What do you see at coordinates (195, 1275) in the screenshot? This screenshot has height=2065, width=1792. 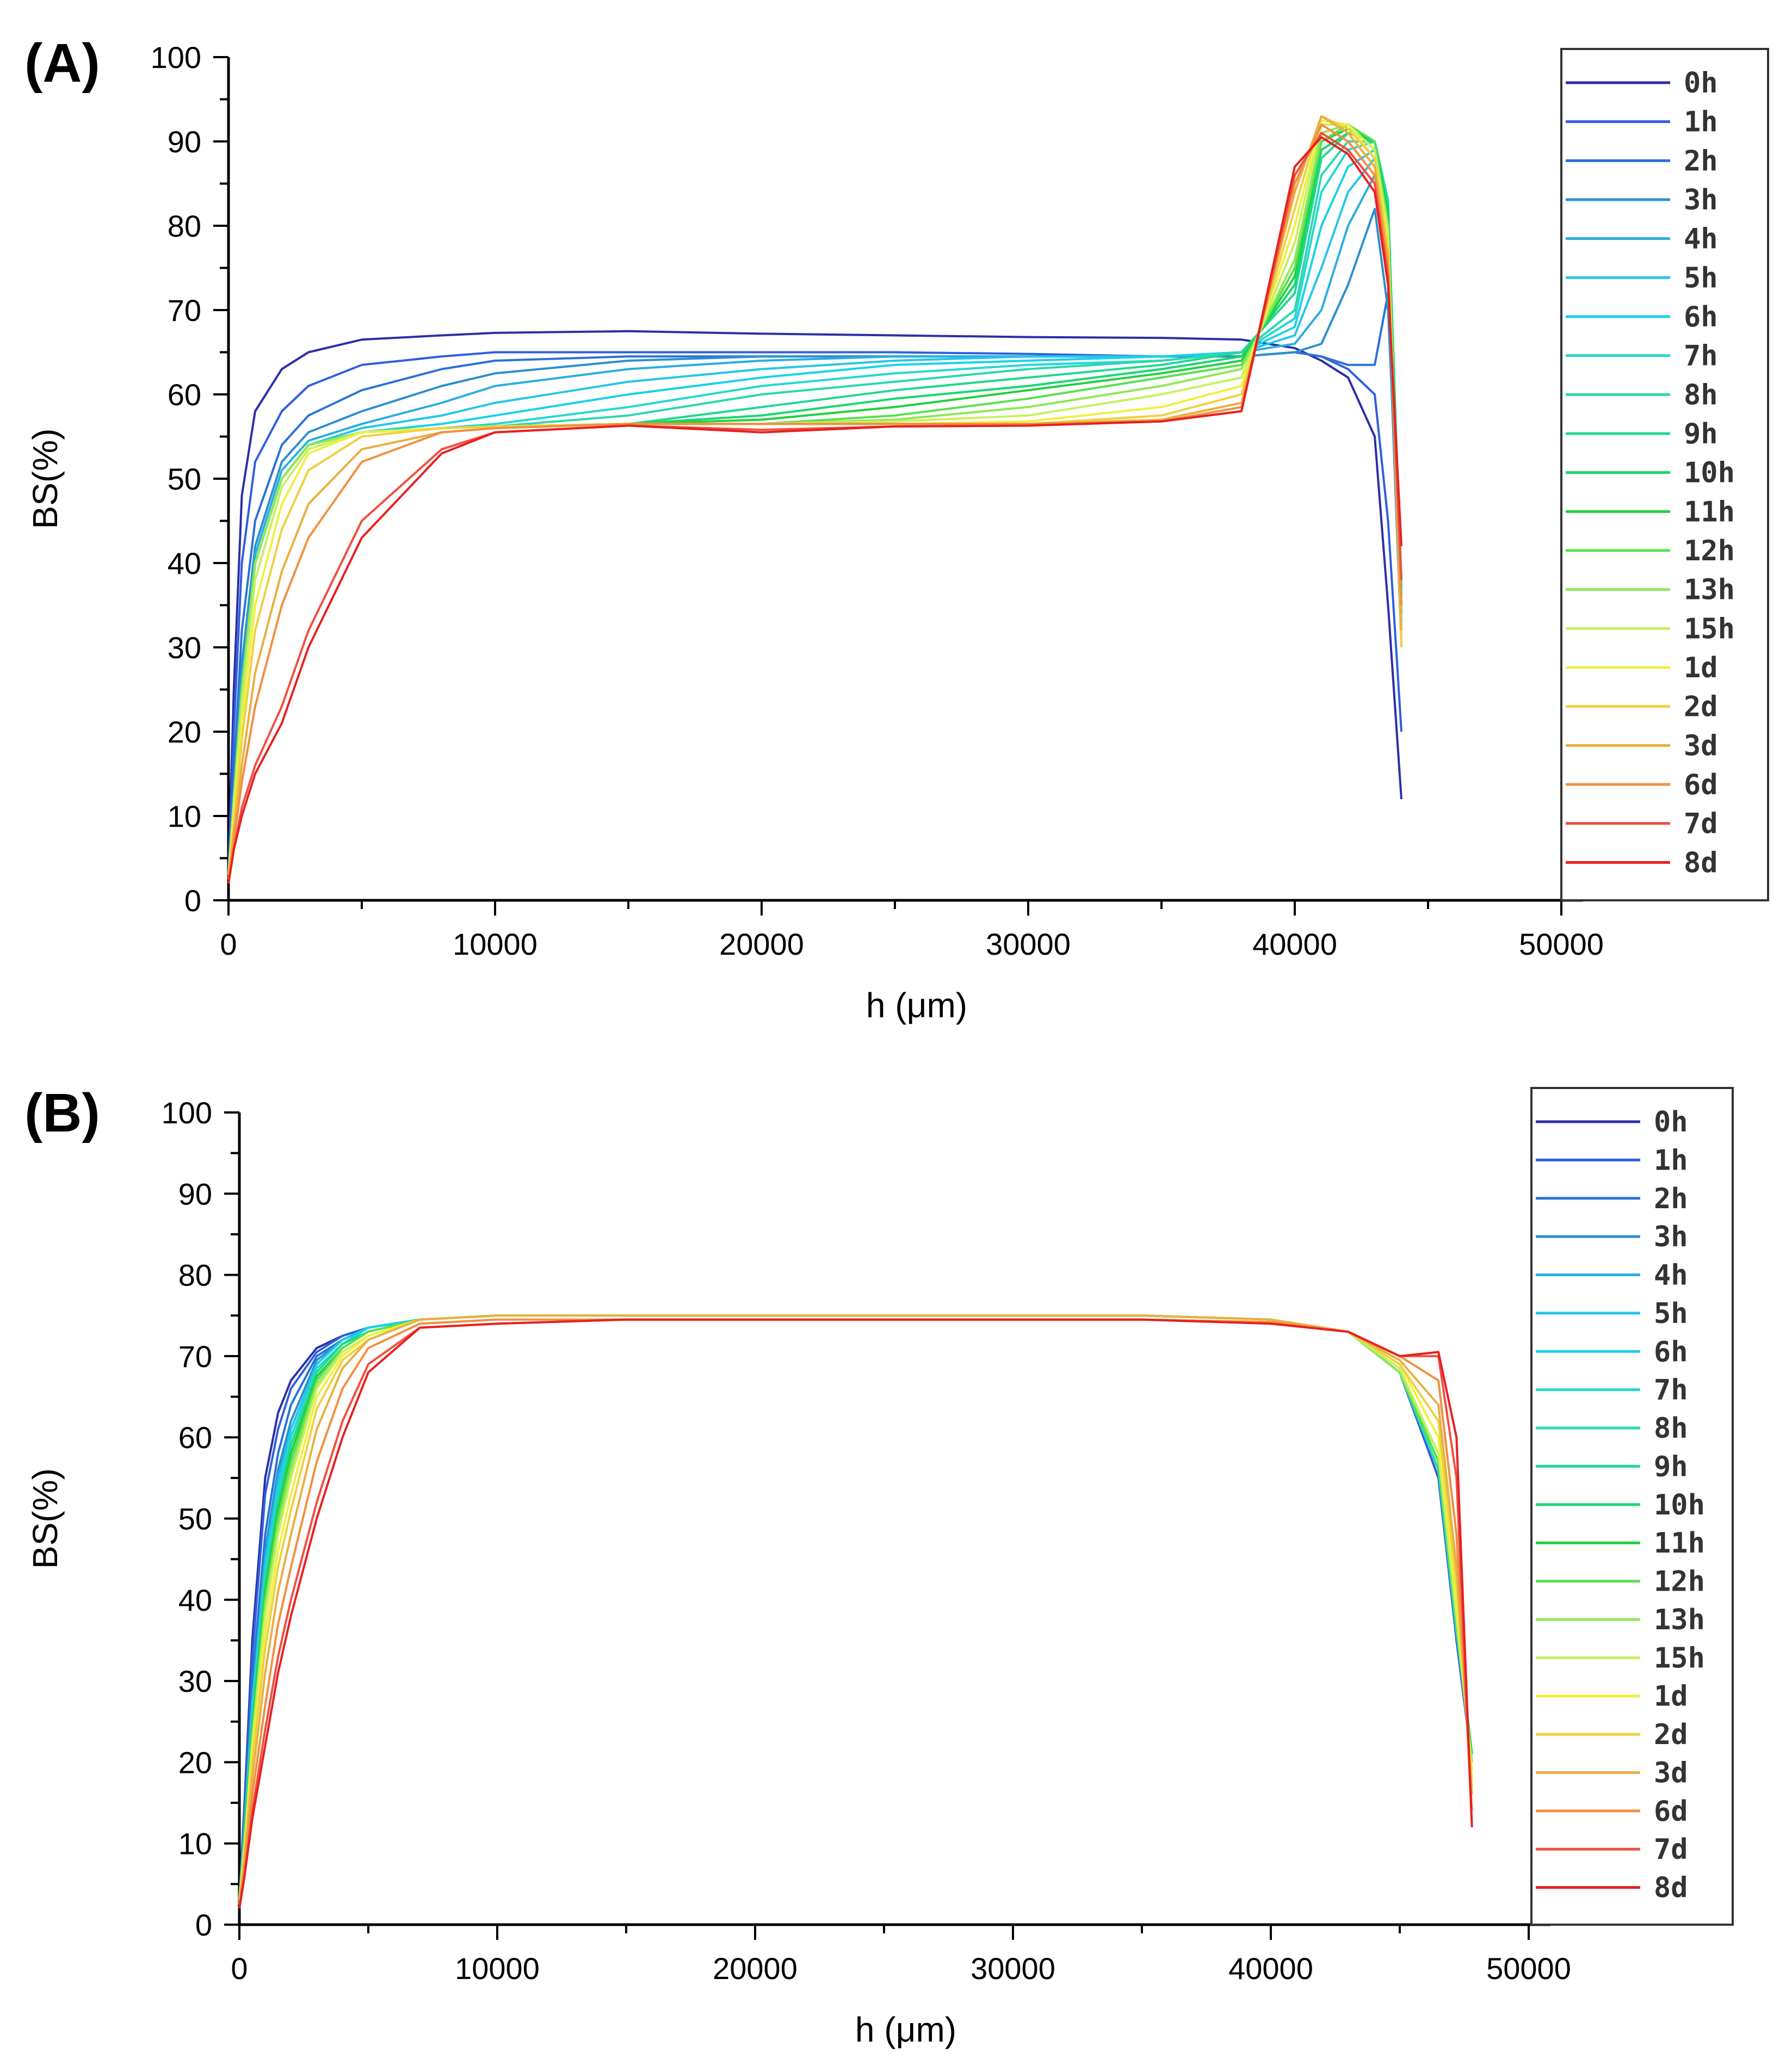 I see `y-tick-label: 80` at bounding box center [195, 1275].